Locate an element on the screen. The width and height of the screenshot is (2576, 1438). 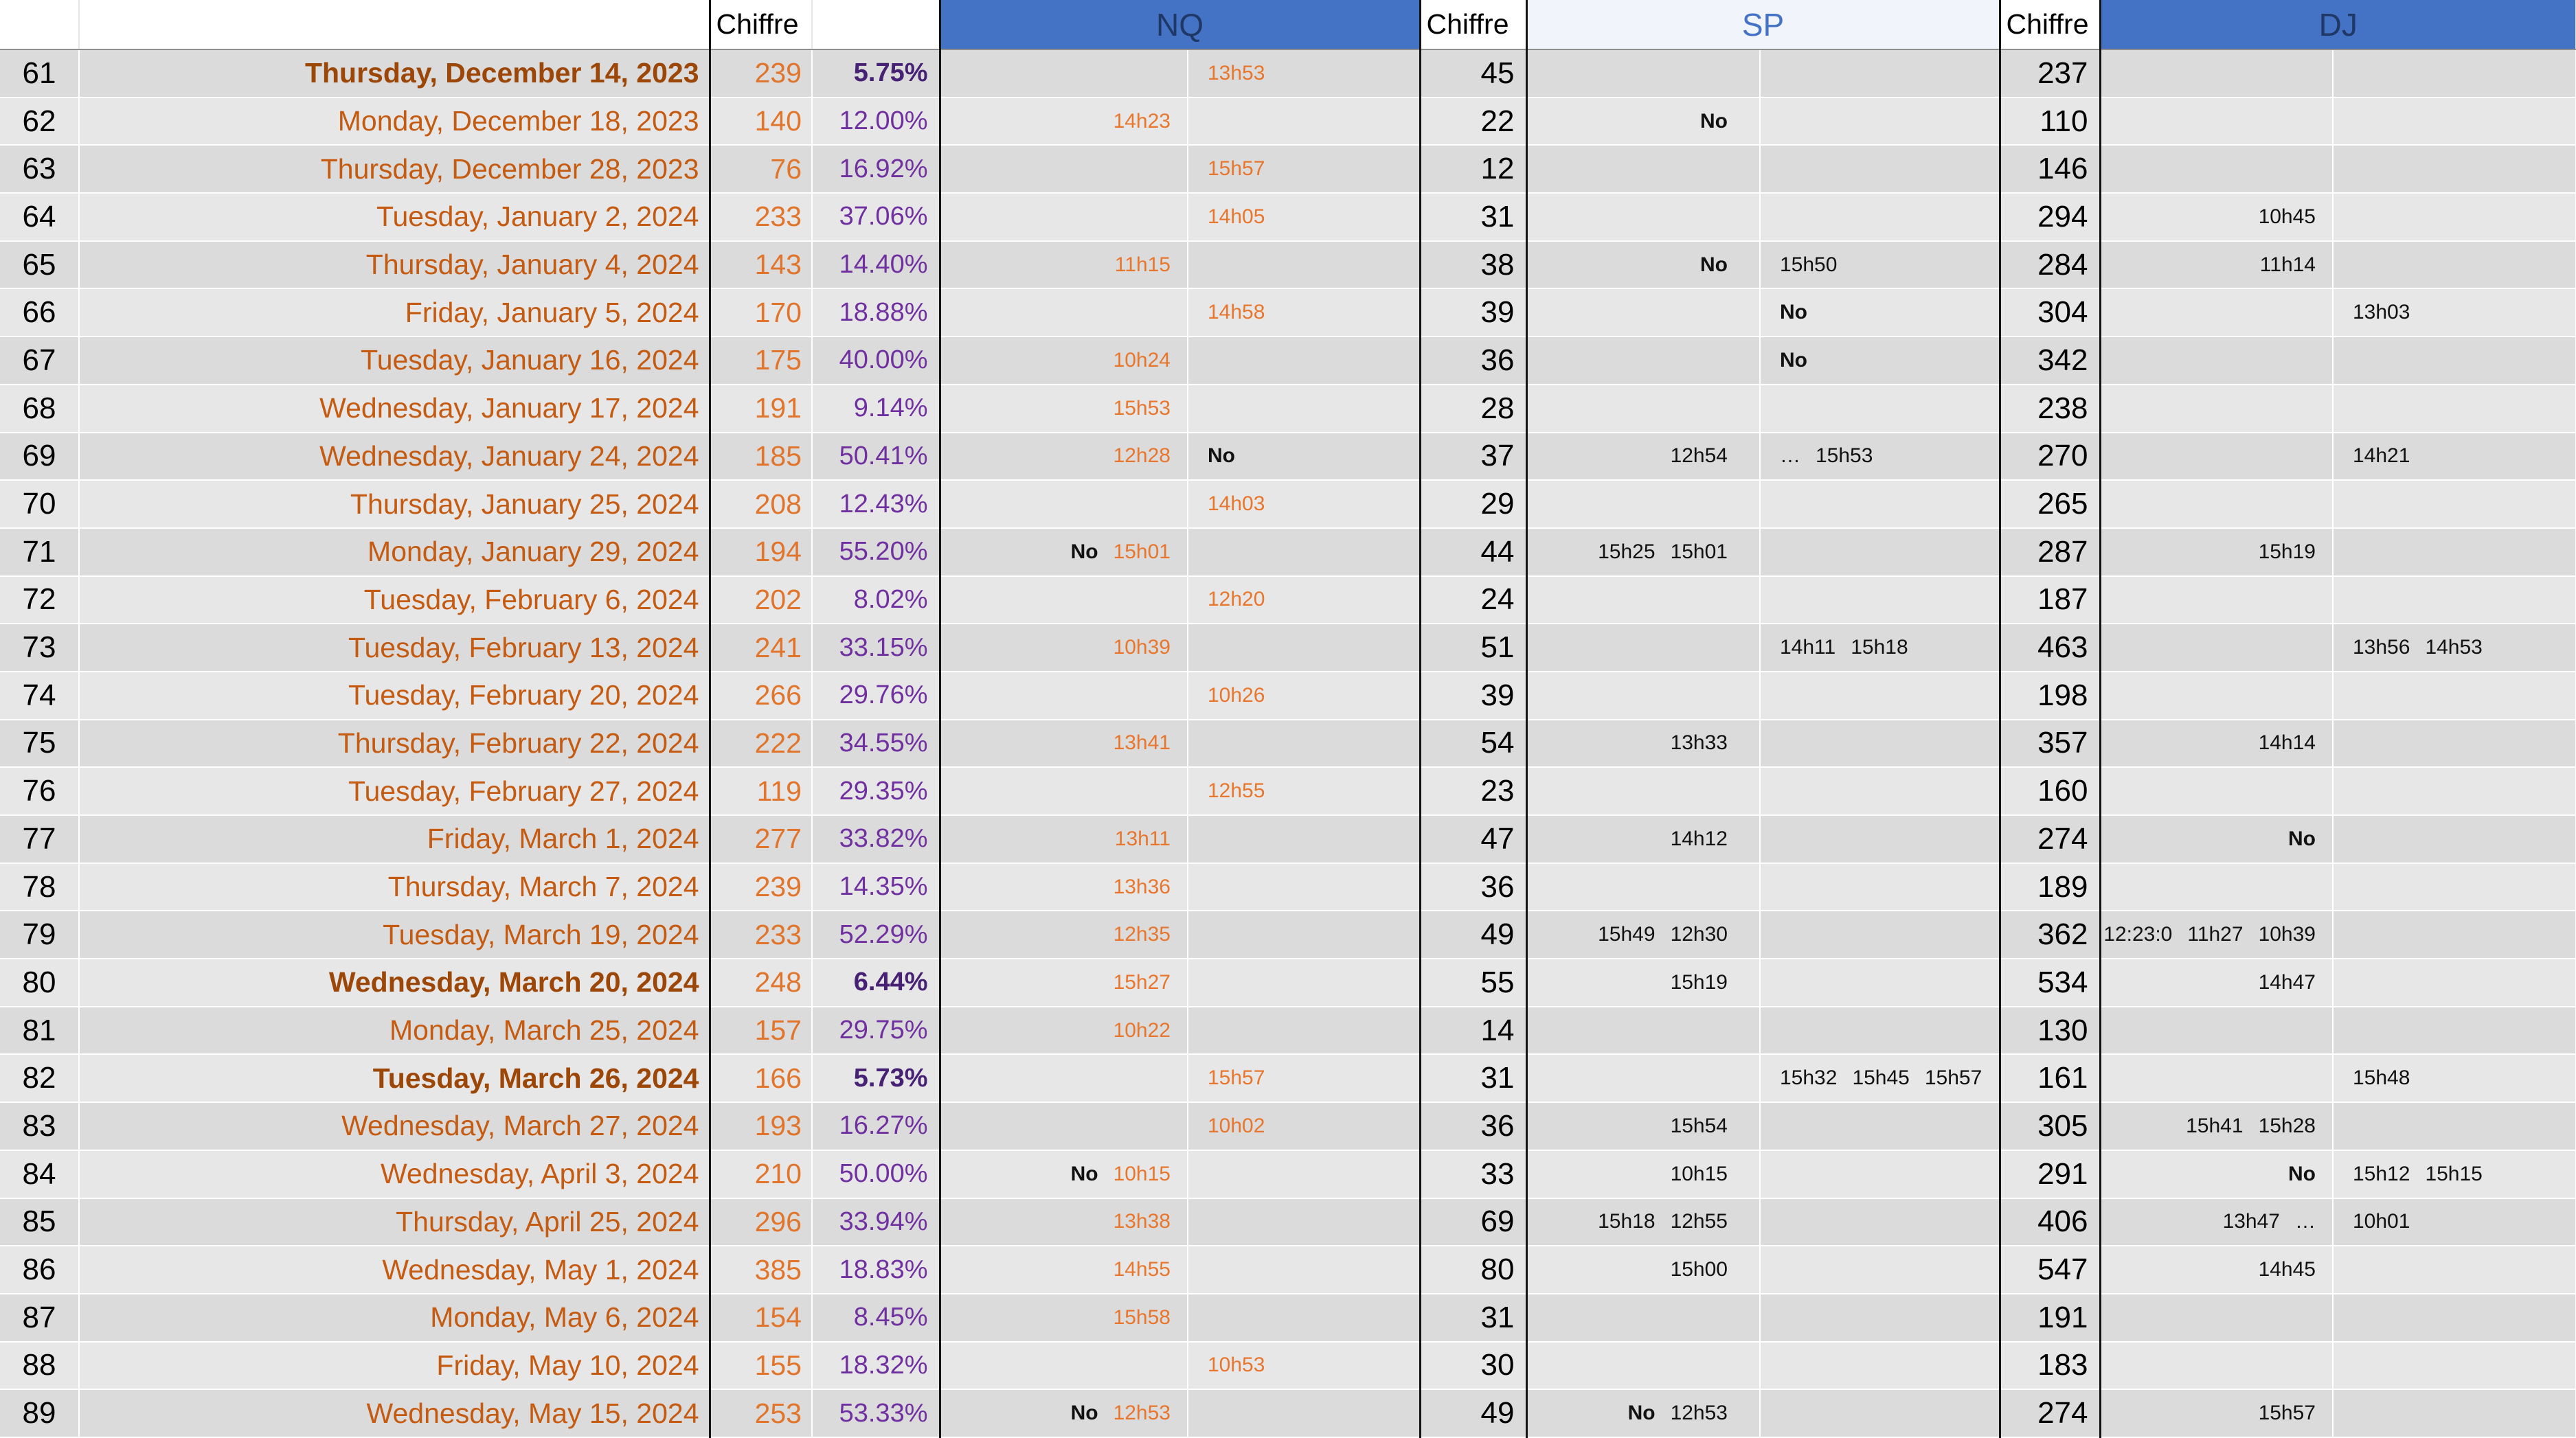
date-cell: Wednesday, May 1, 2024 is located at coordinates (395, 1270).